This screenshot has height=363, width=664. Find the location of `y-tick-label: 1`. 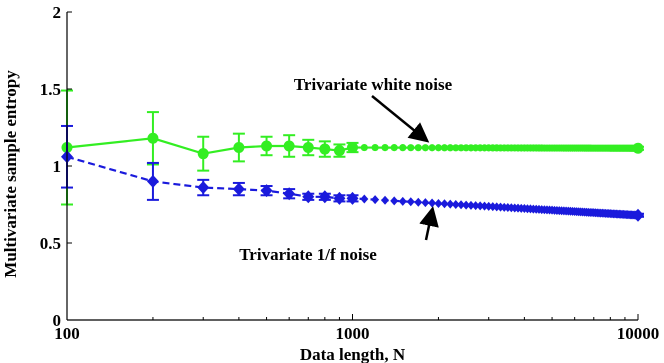

y-tick-label: 1 is located at coordinates (57, 166).